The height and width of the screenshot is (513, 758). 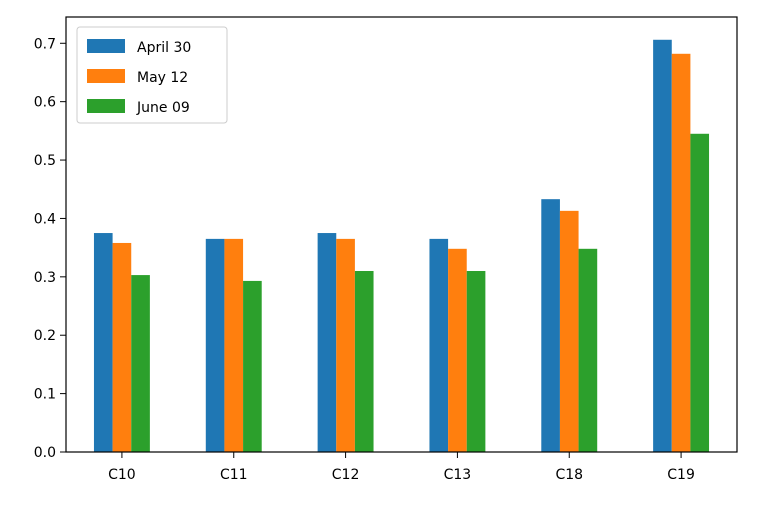 What do you see at coordinates (45, 278) in the screenshot?
I see `y-tick-label: 0.3` at bounding box center [45, 278].